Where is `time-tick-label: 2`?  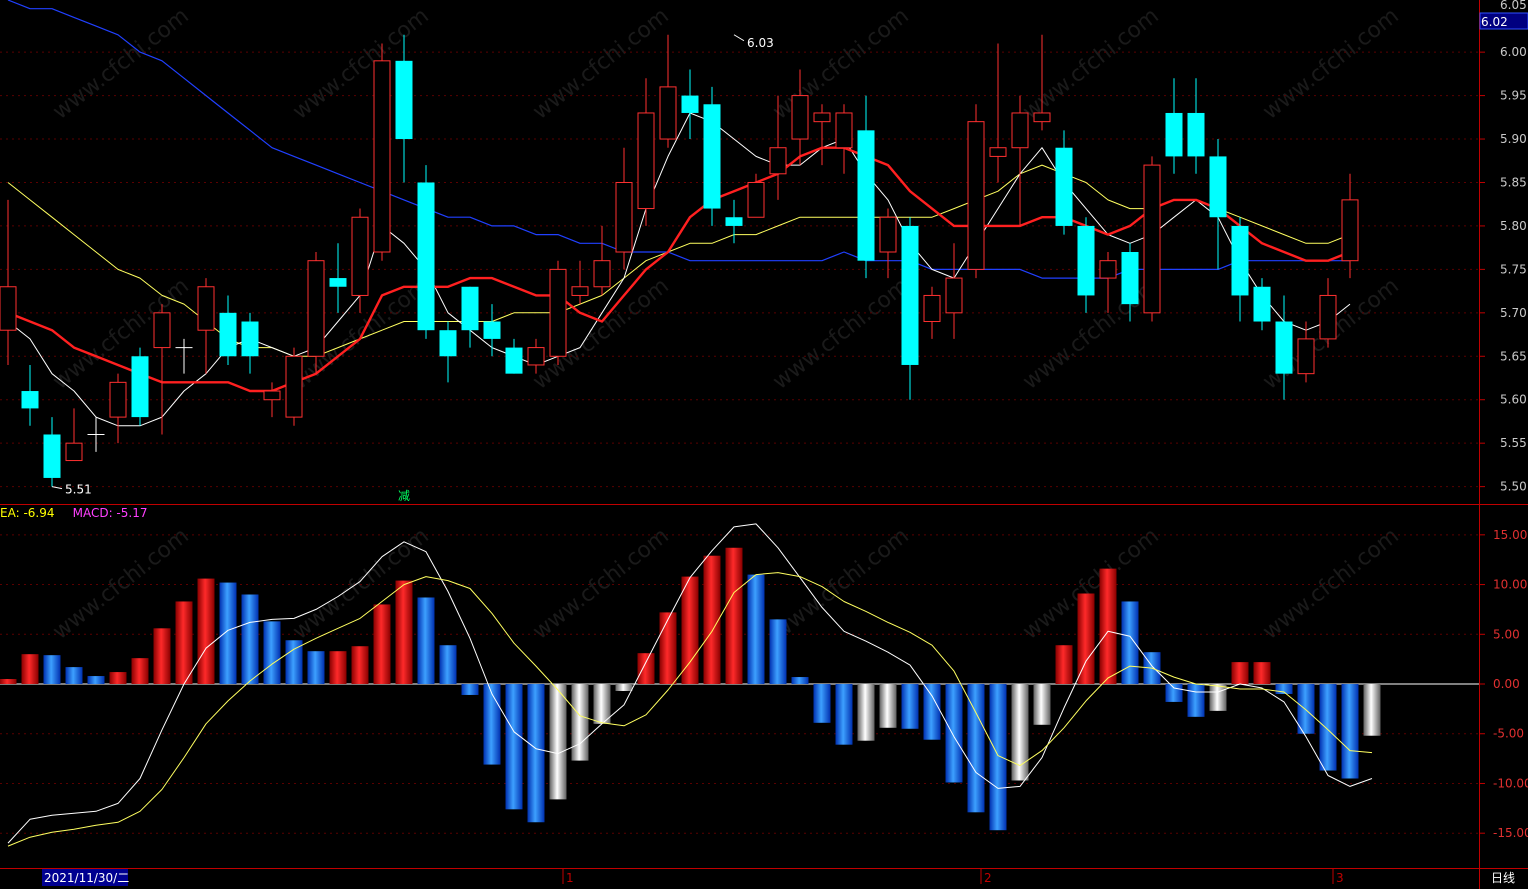
time-tick-label: 2 is located at coordinates (988, 878).